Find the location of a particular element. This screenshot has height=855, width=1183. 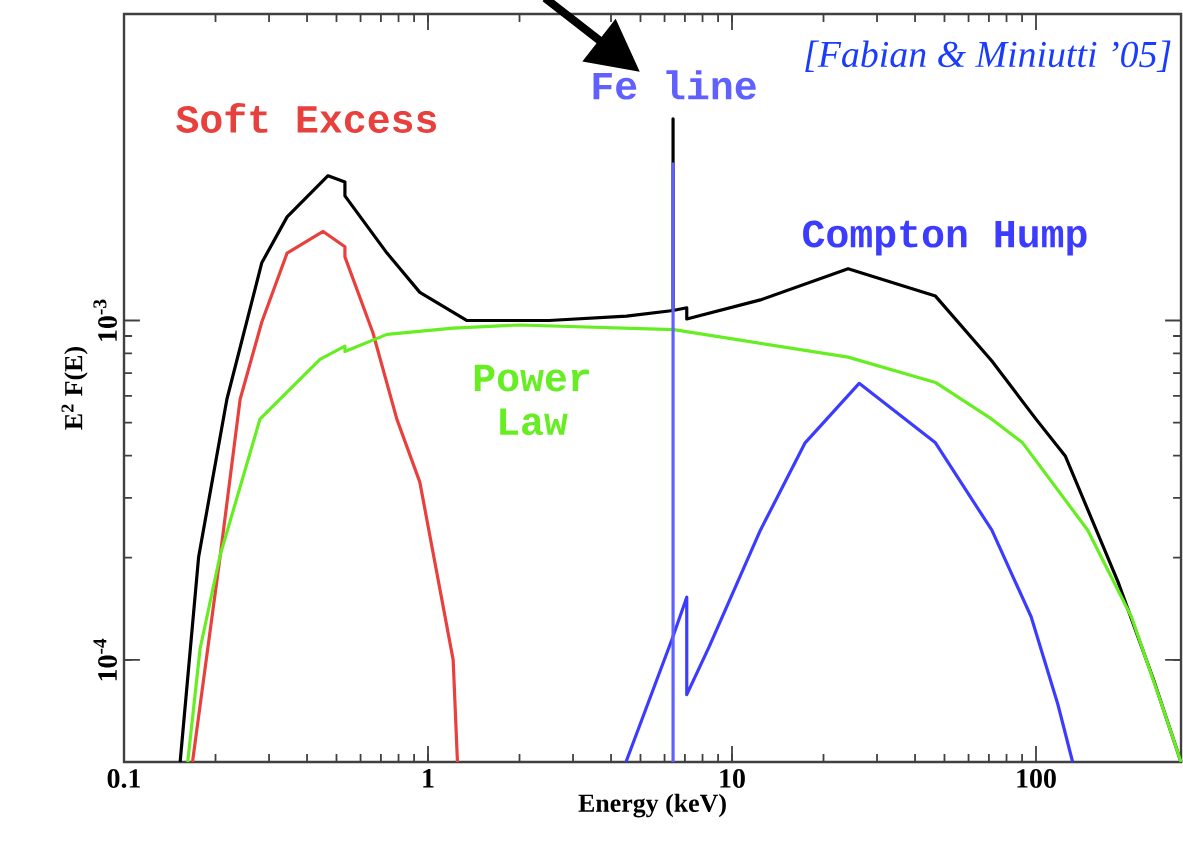

y-tick-label: 10$^{-3}$ is located at coordinates (105, 320).